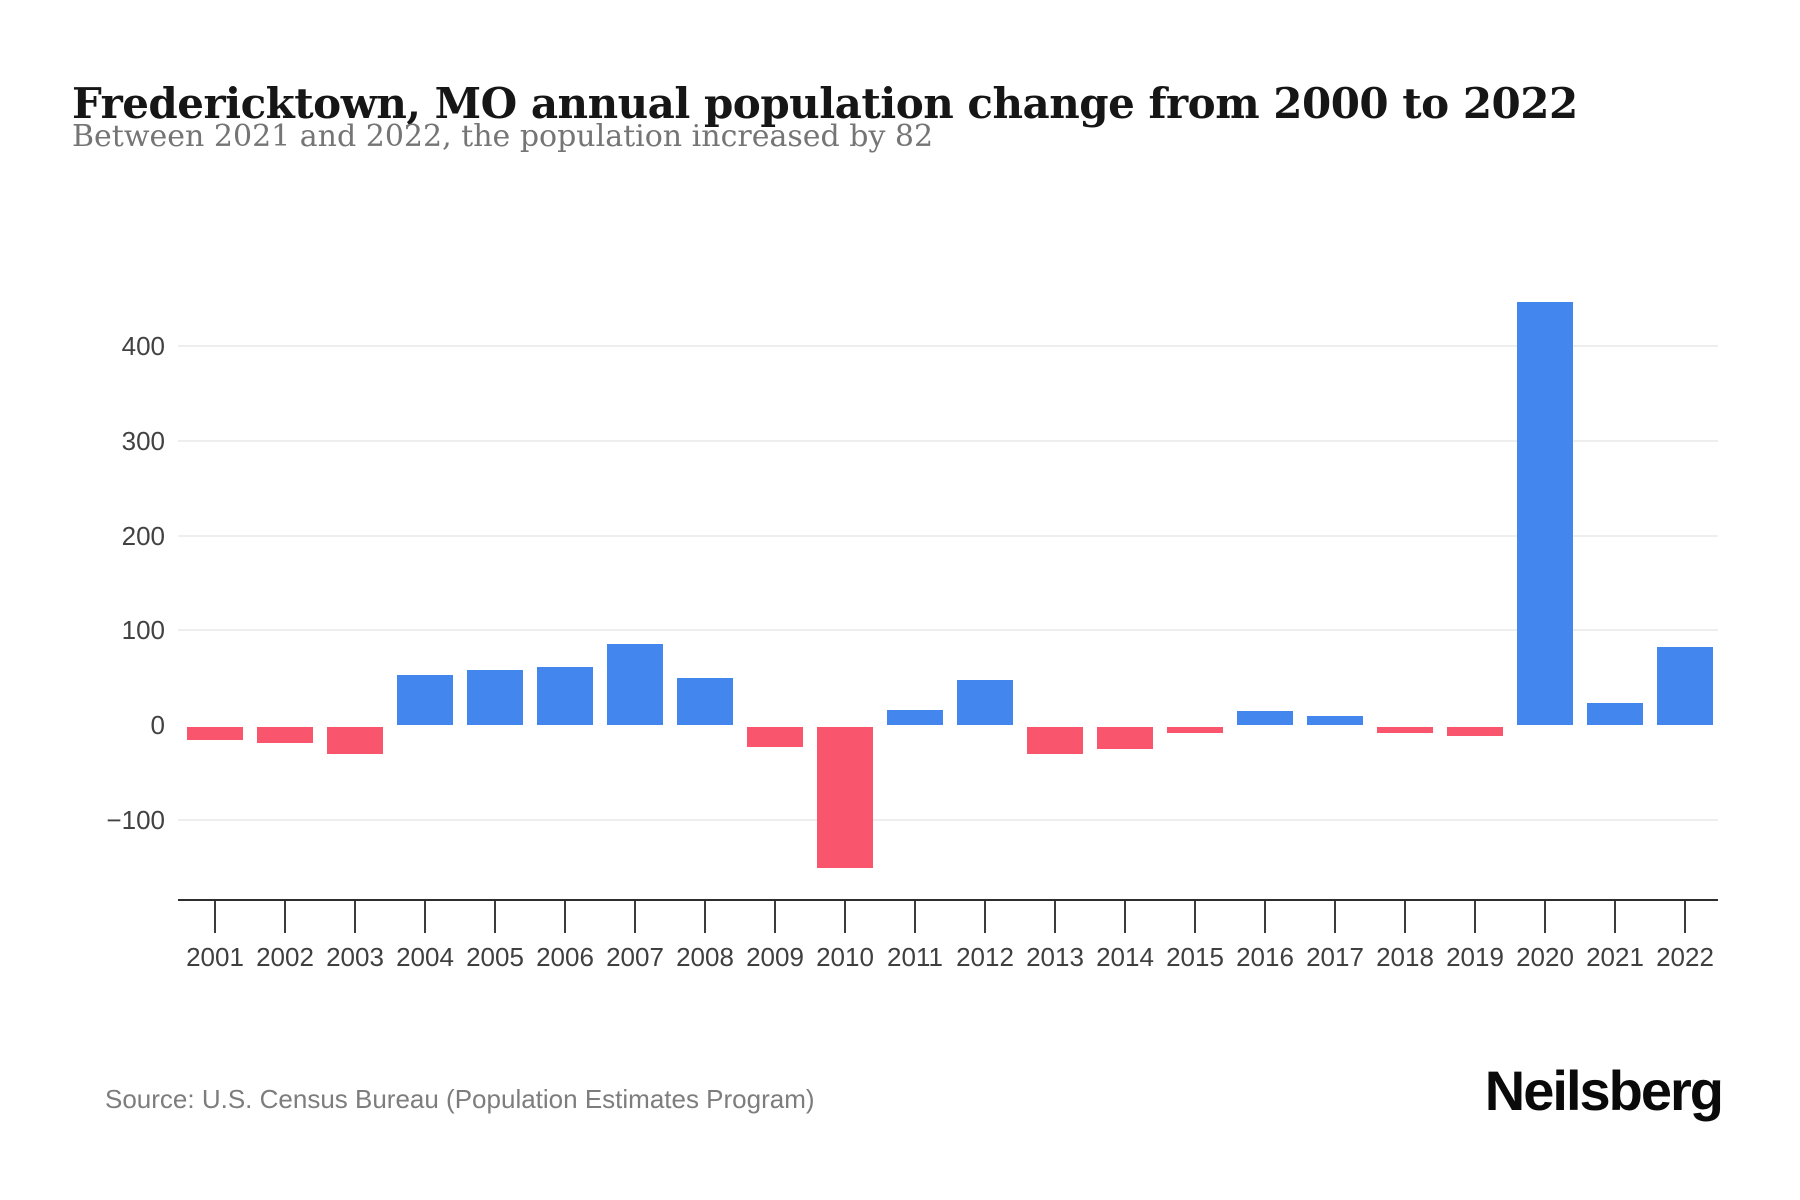 This screenshot has width=1800, height=1200. I want to click on bar-2006, so click(565, 696).